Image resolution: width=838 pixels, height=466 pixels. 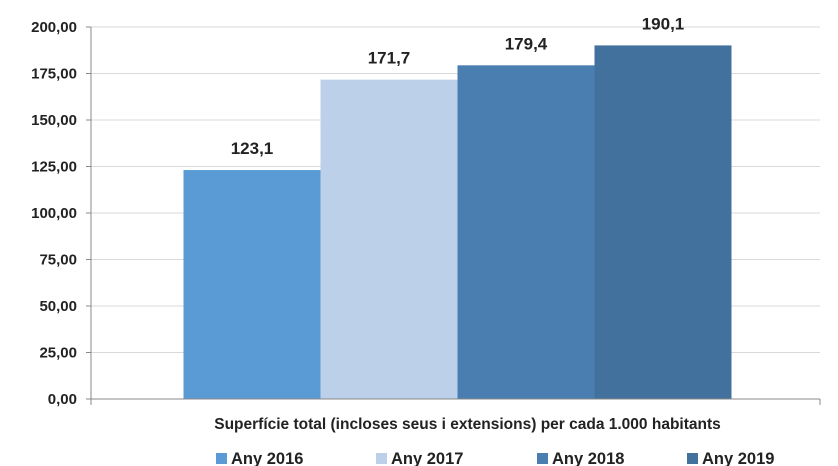 What do you see at coordinates (663, 23) in the screenshot?
I see `data-label: 190,1` at bounding box center [663, 23].